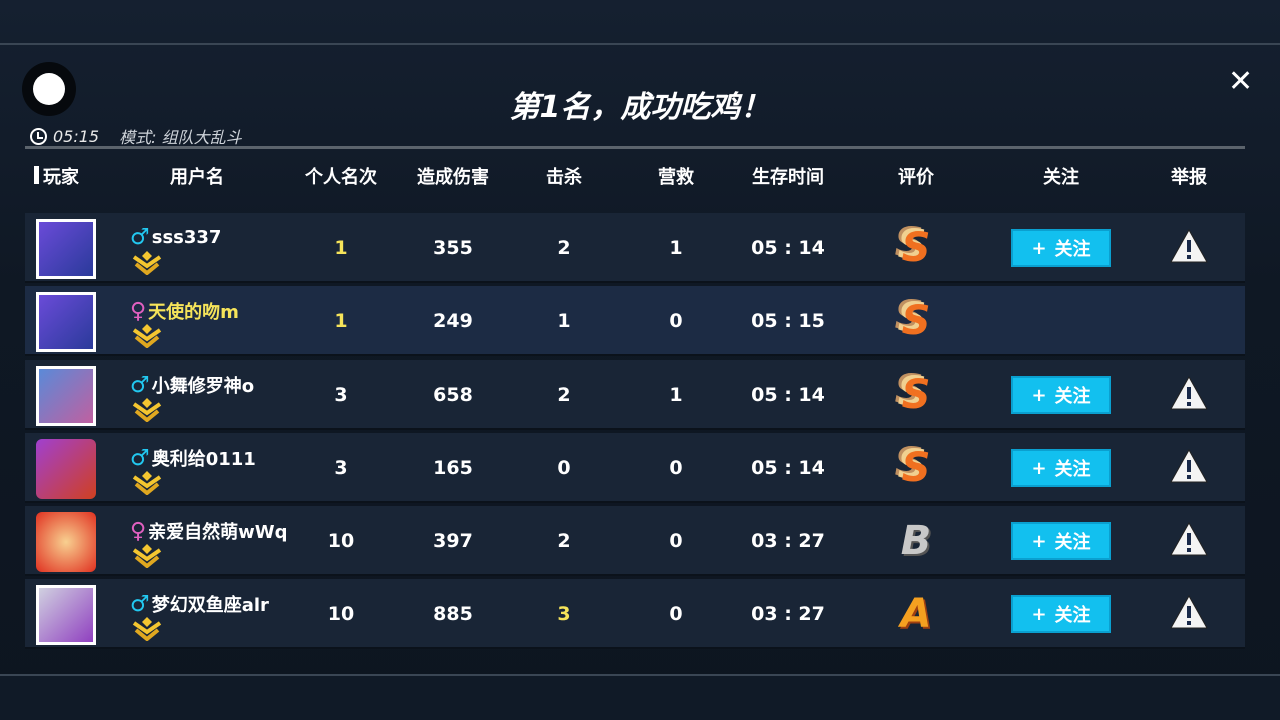 The height and width of the screenshot is (720, 1280). Describe the element at coordinates (180, 137) in the screenshot. I see `match-mode: 模式: 组队大乱斗` at that location.